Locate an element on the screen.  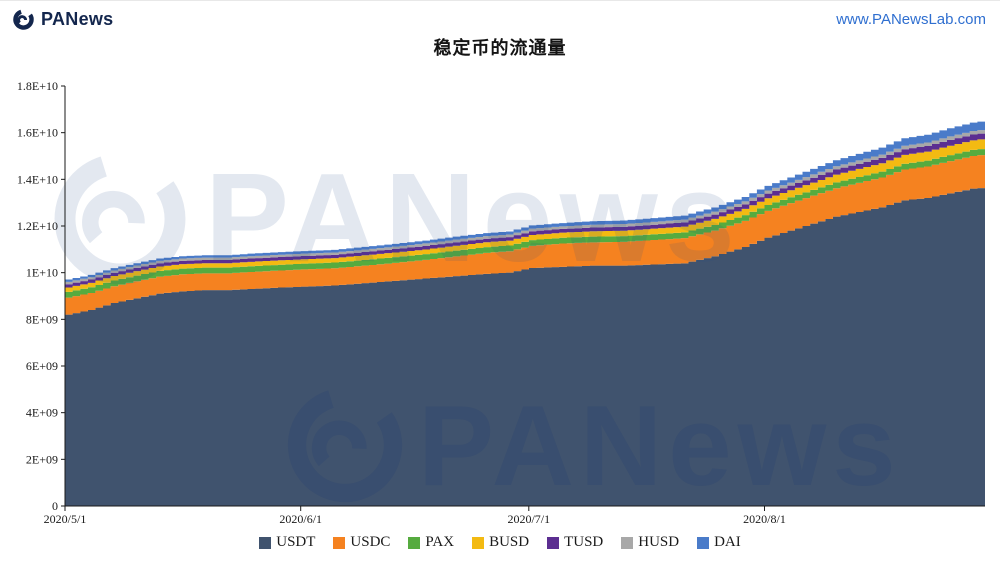
y-tick-label: 2E+09 is located at coordinates (42, 459).